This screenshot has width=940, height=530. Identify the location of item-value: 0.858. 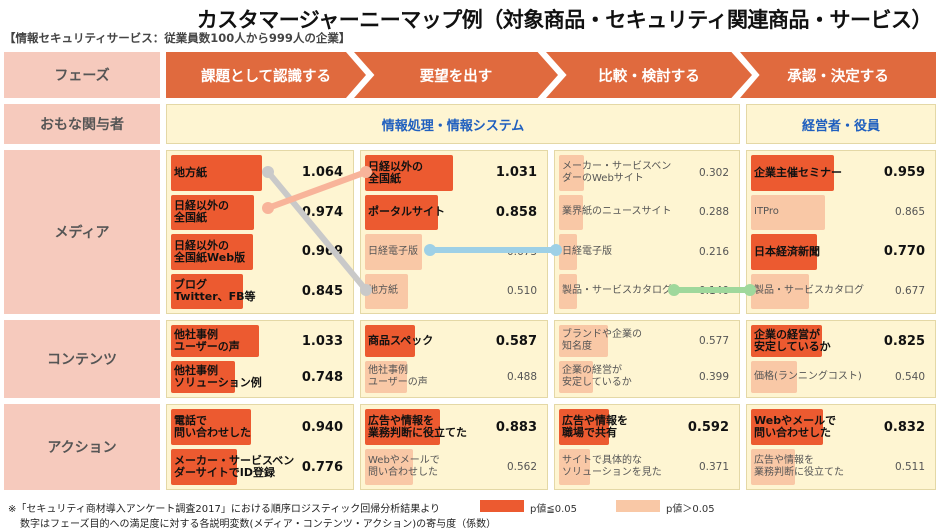
(516, 212).